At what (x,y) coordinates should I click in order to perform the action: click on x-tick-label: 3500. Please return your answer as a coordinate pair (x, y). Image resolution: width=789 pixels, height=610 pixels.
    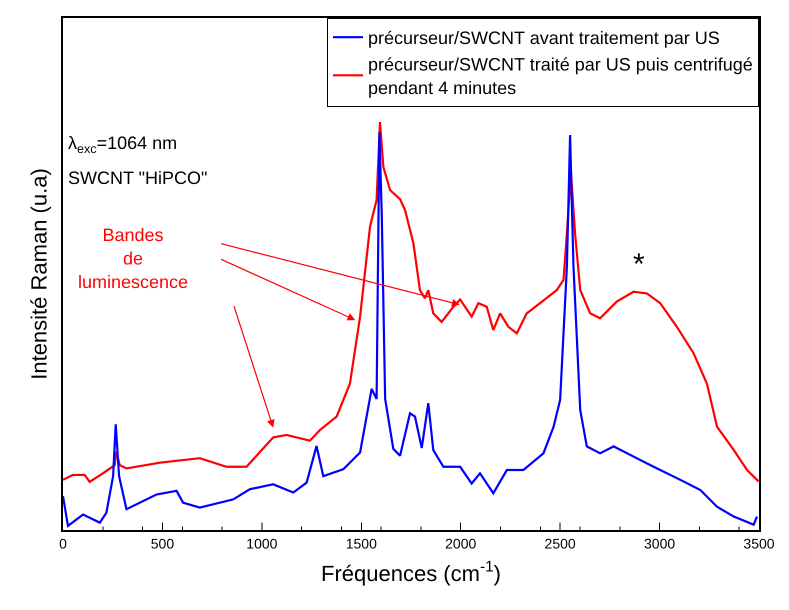
    Looking at the image, I should click on (759, 544).